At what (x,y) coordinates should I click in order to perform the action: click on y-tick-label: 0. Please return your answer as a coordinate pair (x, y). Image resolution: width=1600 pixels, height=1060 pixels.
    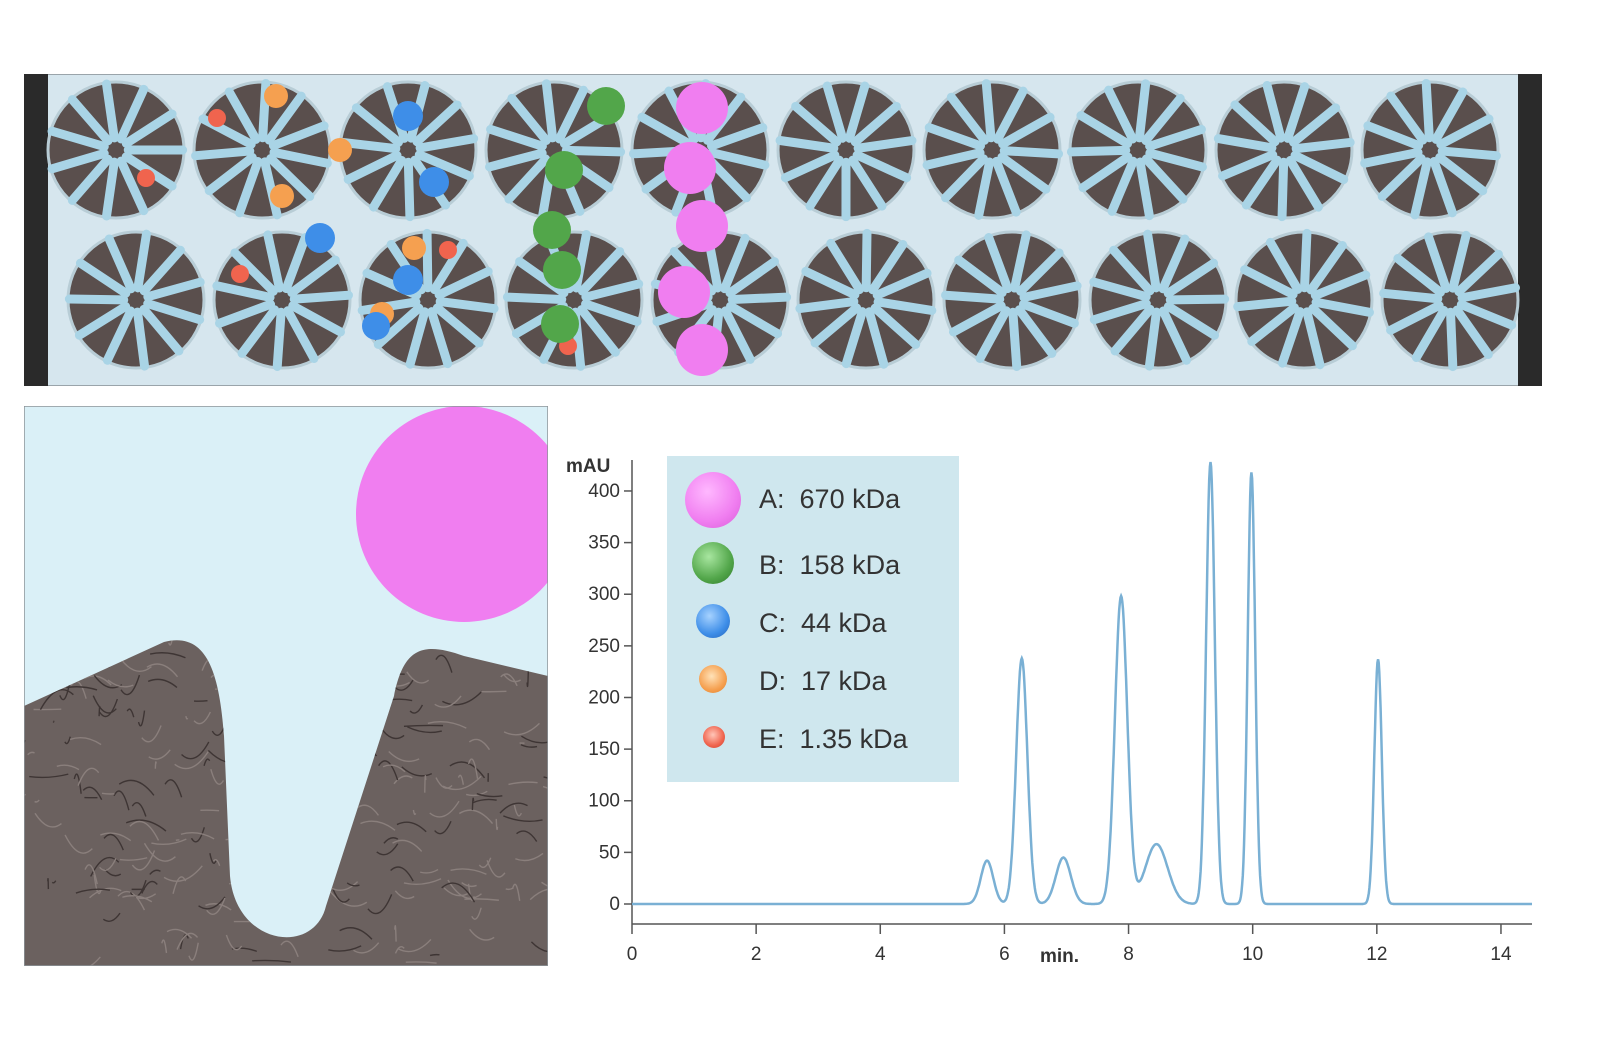
    Looking at the image, I should click on (614, 904).